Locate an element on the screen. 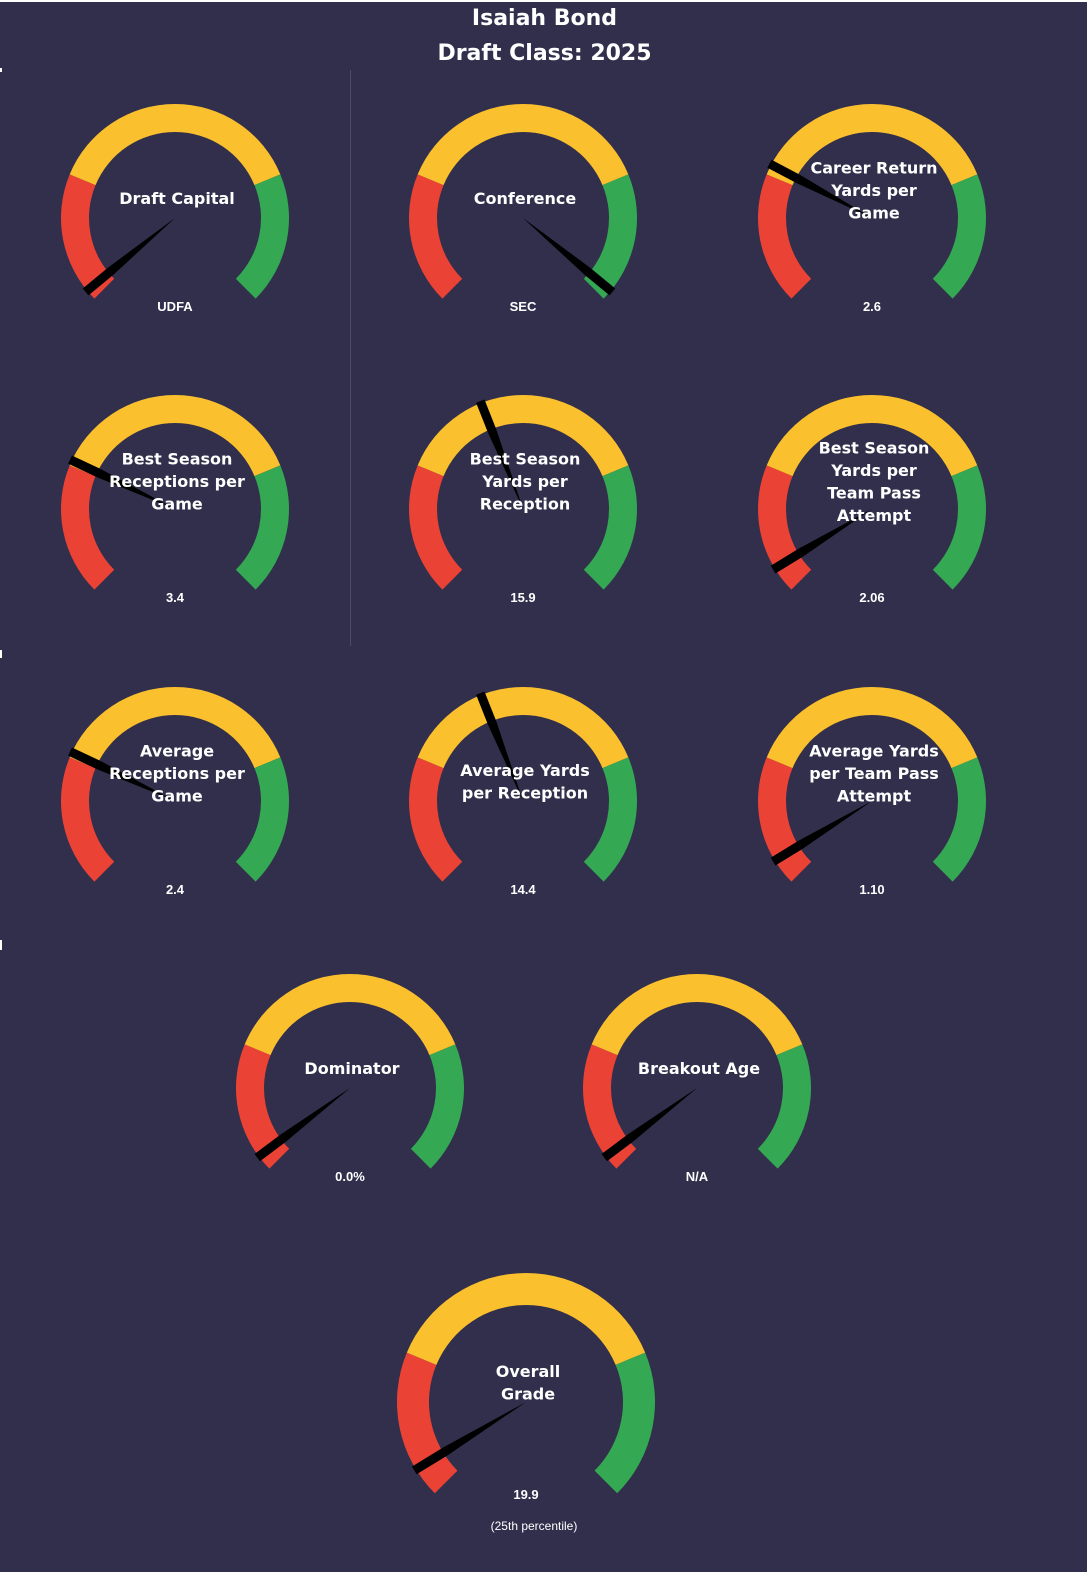  gauge-dominator: Dominator 0.0% is located at coordinates (350, 1079).